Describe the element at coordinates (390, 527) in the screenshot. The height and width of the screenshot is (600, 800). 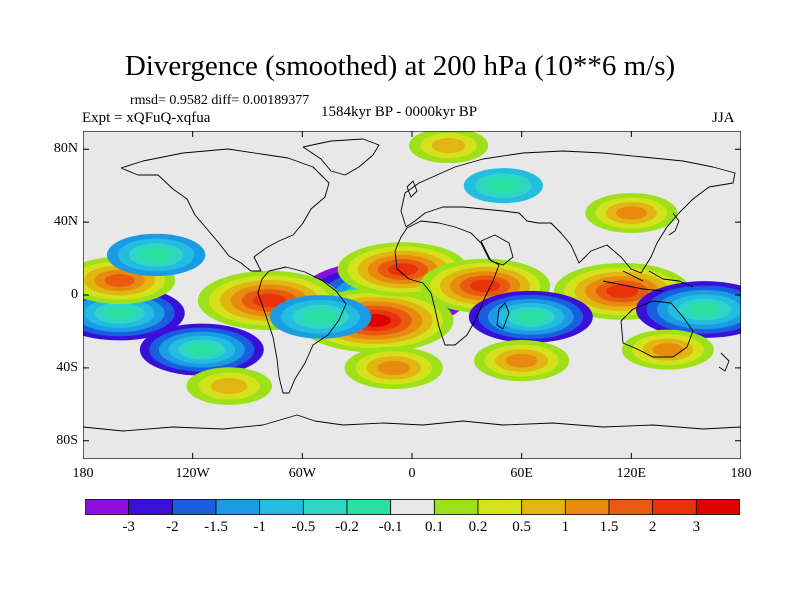
I see `colorbar-label: -0.1` at that location.